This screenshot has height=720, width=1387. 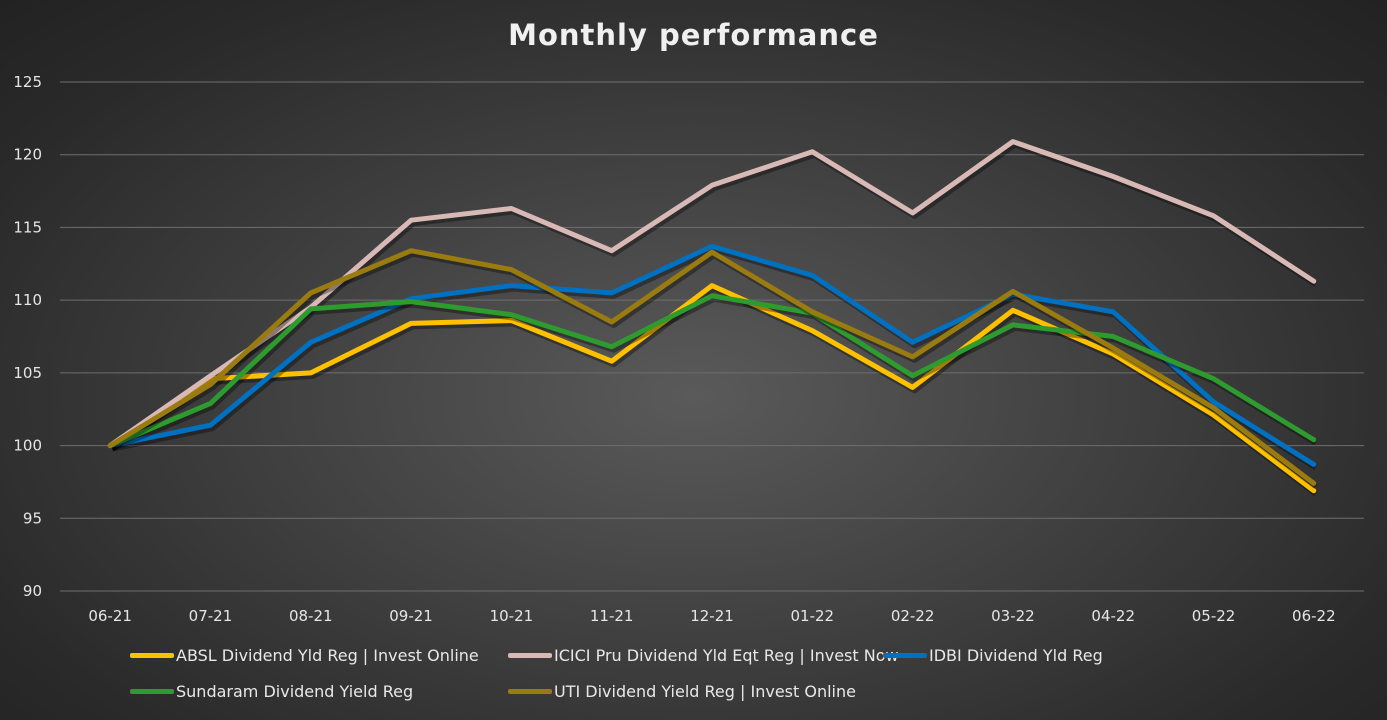 I want to click on x-tick-label: 02-22, so click(x=913, y=616).